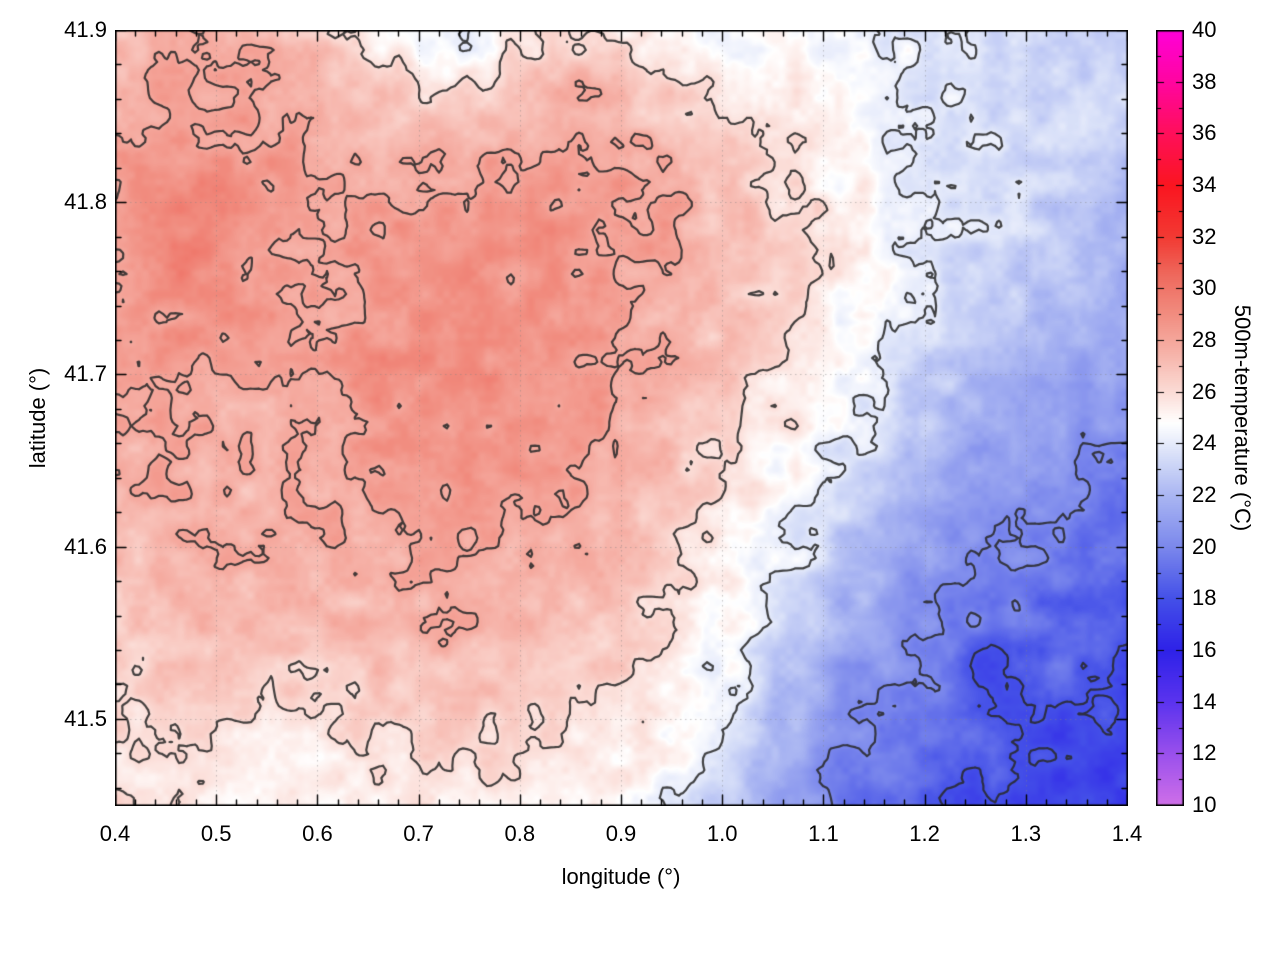 This screenshot has height=960, width=1280. I want to click on x-tick-label: 0.9, so click(621, 833).